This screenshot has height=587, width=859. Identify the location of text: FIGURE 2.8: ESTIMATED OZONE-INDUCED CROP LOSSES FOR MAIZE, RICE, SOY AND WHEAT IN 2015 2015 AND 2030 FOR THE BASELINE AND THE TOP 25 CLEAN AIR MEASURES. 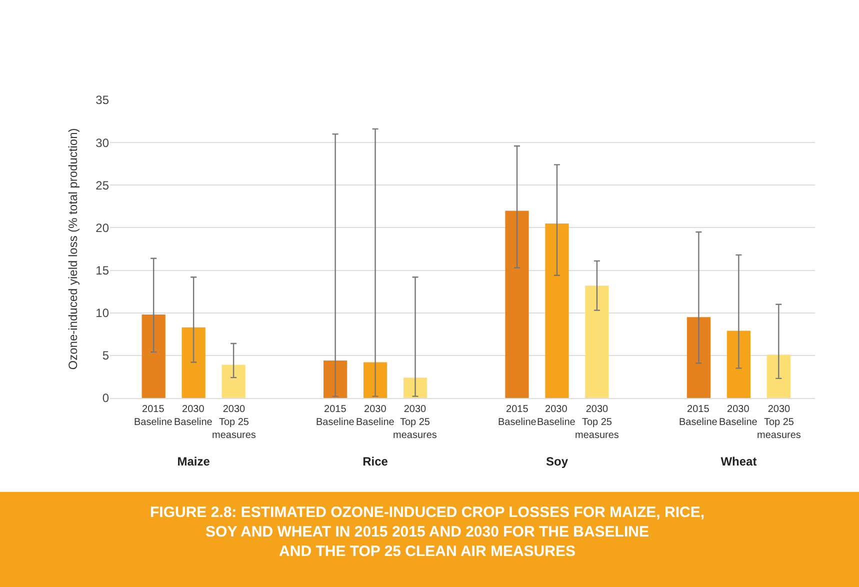
(427, 532).